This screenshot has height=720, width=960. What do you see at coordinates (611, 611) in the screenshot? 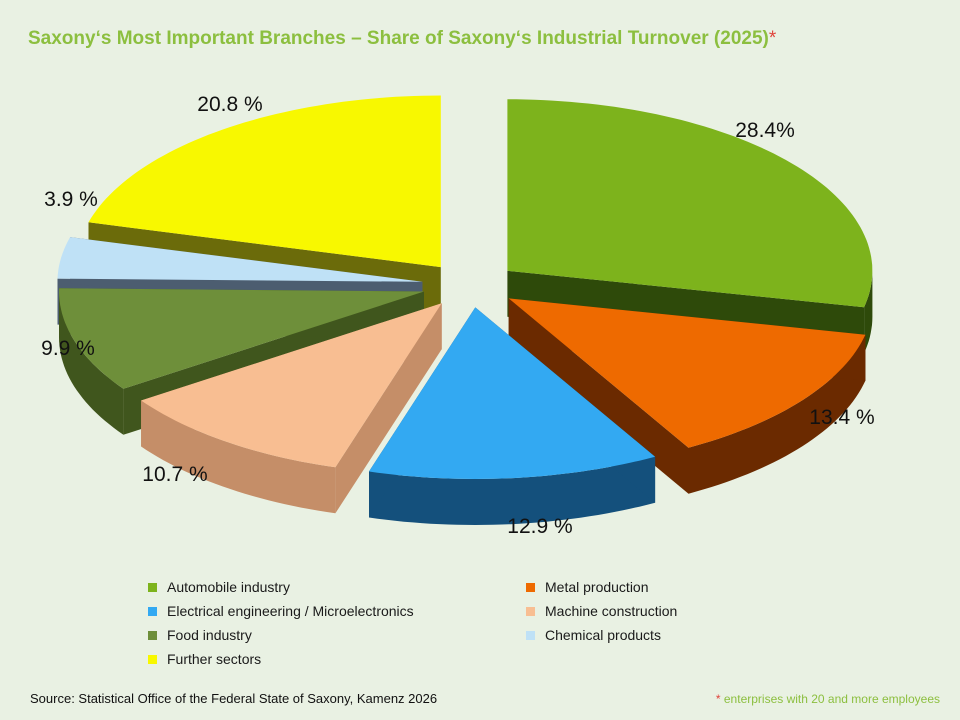
I see `legend-label: Machine construction` at bounding box center [611, 611].